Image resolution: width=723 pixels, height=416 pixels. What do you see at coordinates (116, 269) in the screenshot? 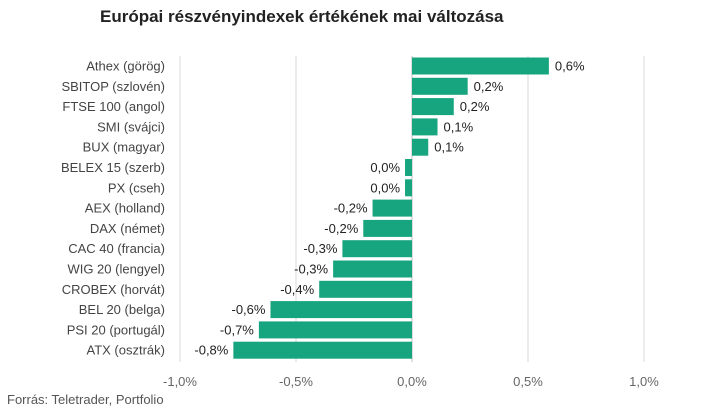
I see `category-label: WIG 20 (lengyel)` at bounding box center [116, 269].